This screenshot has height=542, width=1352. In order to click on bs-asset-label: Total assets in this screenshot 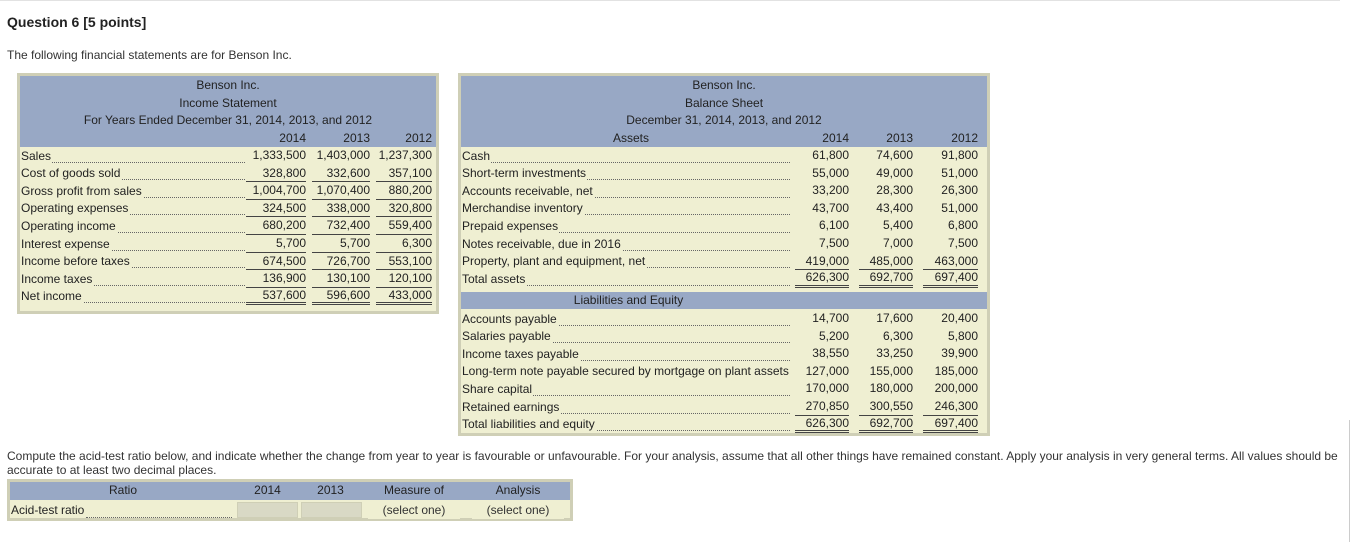, I will do `click(494, 278)`.